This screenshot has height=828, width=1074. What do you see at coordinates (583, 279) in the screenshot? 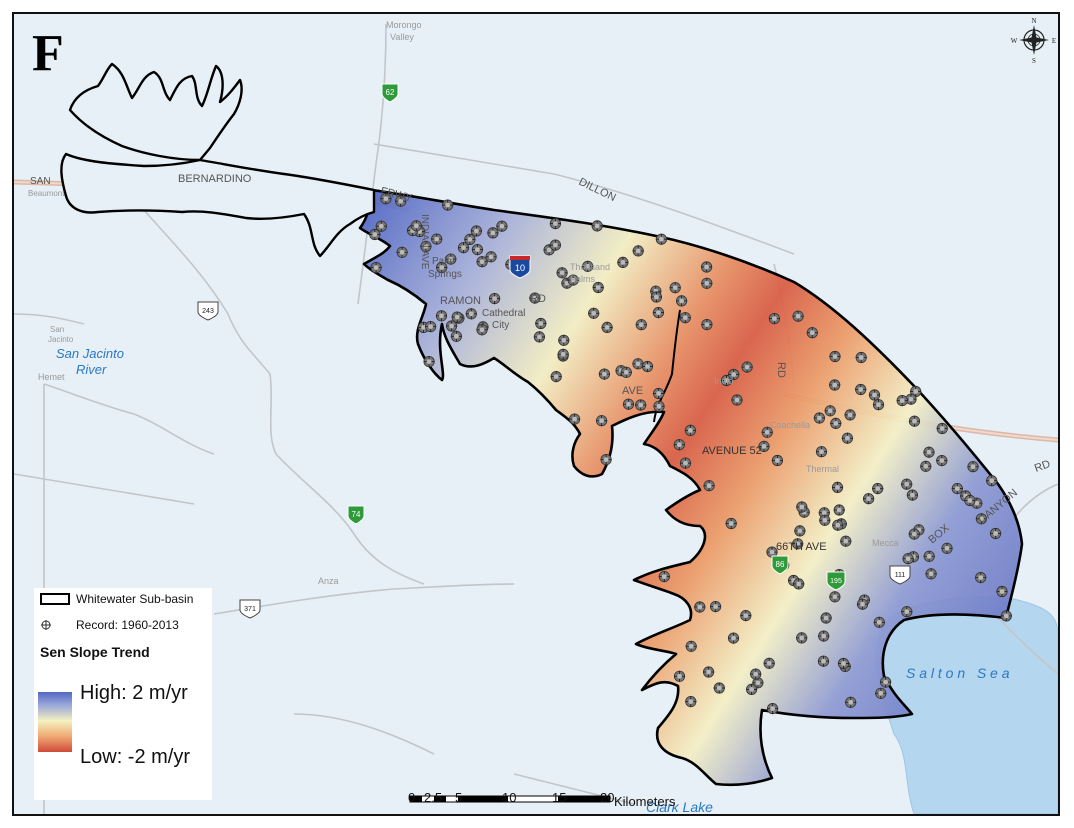
I see `label-palms: Palms` at bounding box center [583, 279].